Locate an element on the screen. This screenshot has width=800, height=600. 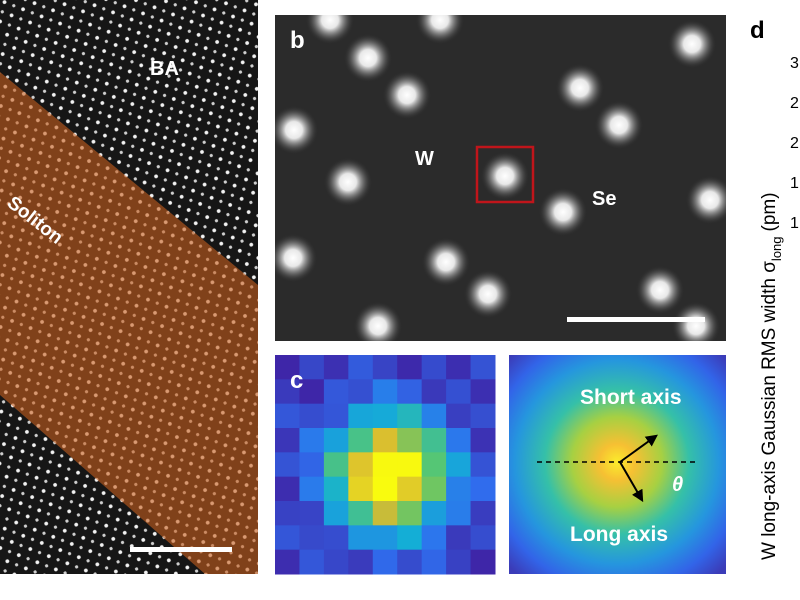
gaussian-fit is located at coordinates (617, 464).